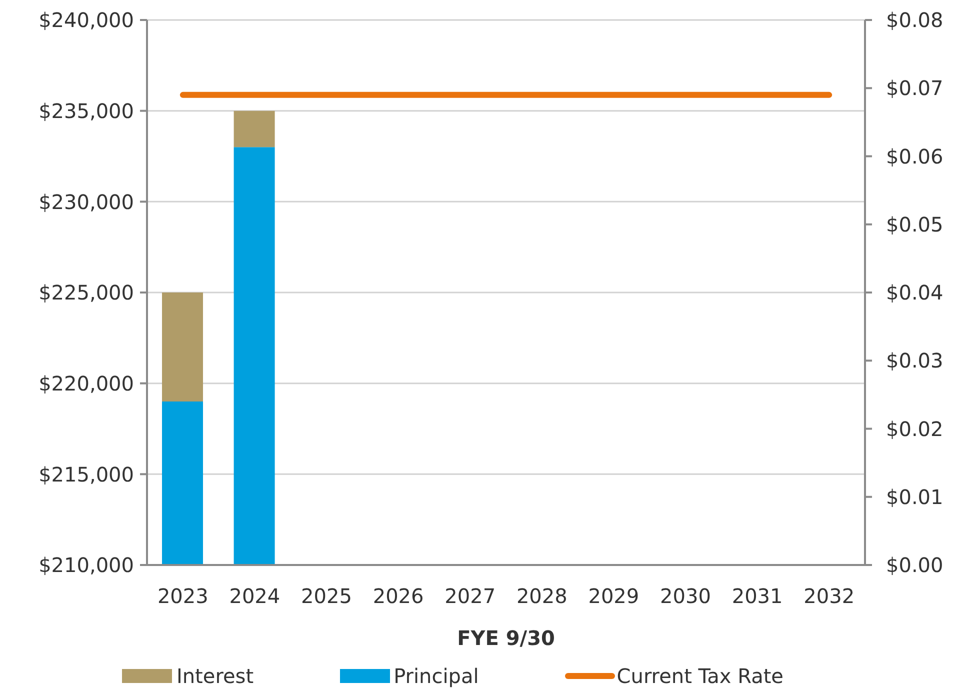 The image size is (972, 691). I want to click on x-tick-label: 2027, so click(470, 596).